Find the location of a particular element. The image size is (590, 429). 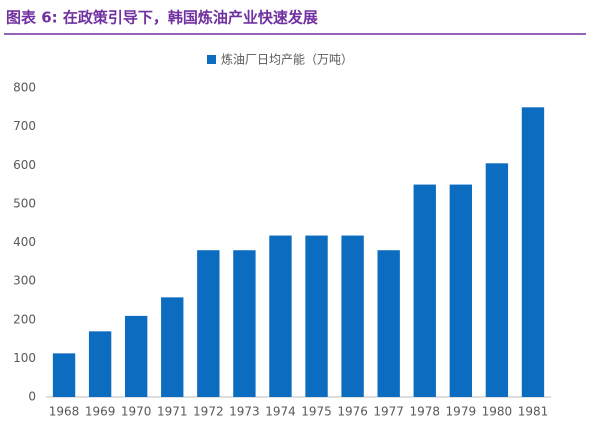

x-tick-label: 1968 is located at coordinates (64, 412).